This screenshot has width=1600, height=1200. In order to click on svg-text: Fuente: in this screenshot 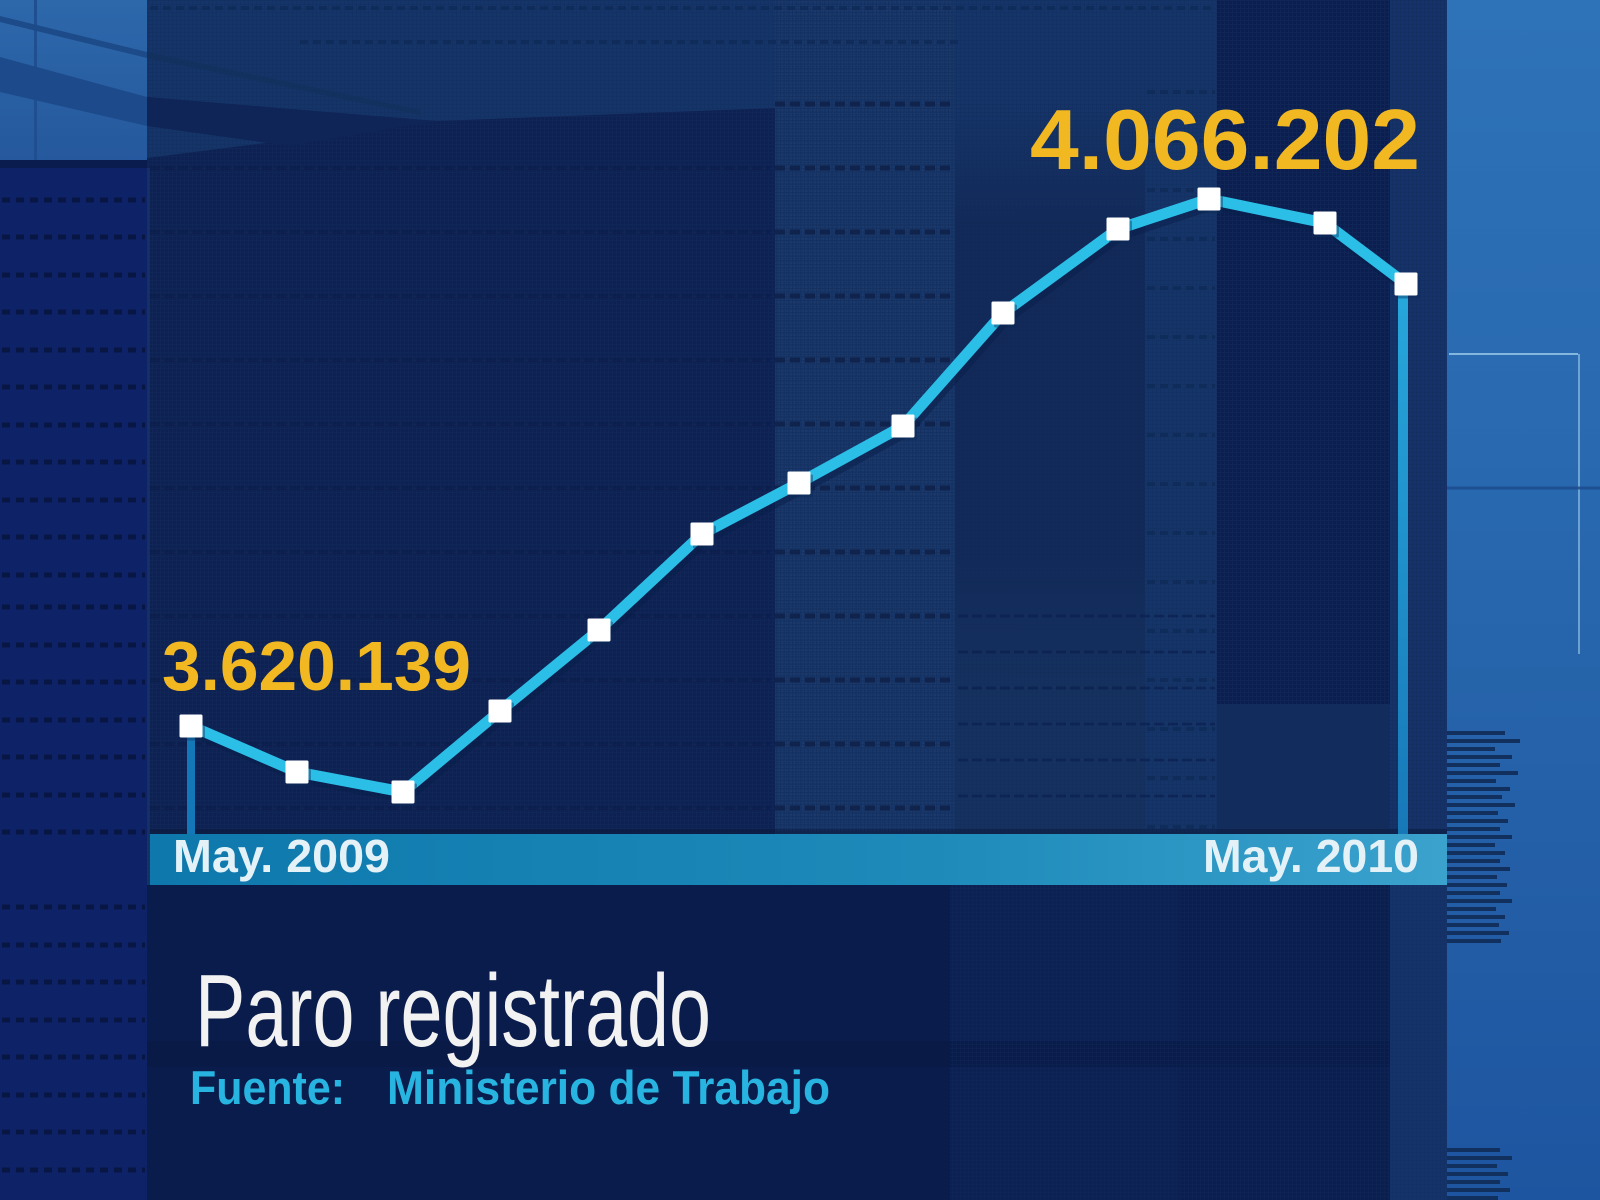, I will do `click(267, 1087)`.